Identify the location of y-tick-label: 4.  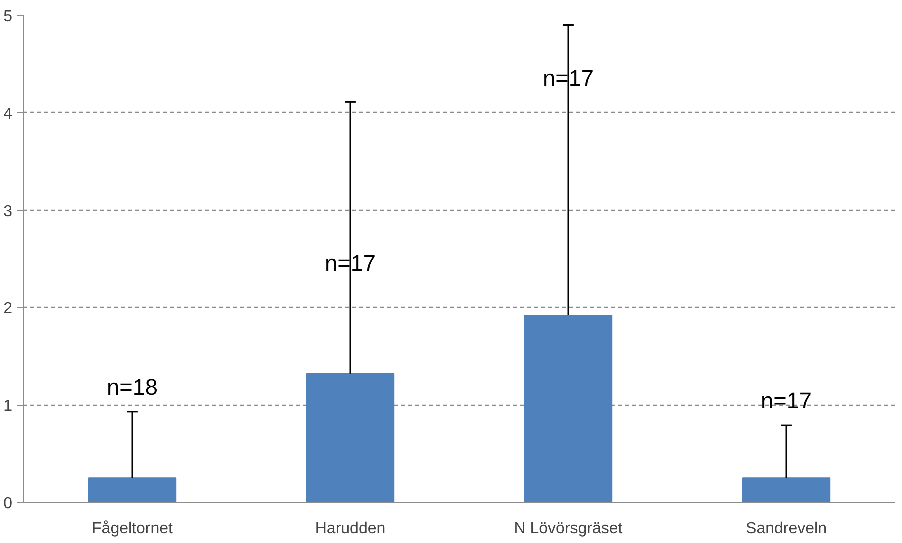
(8, 114).